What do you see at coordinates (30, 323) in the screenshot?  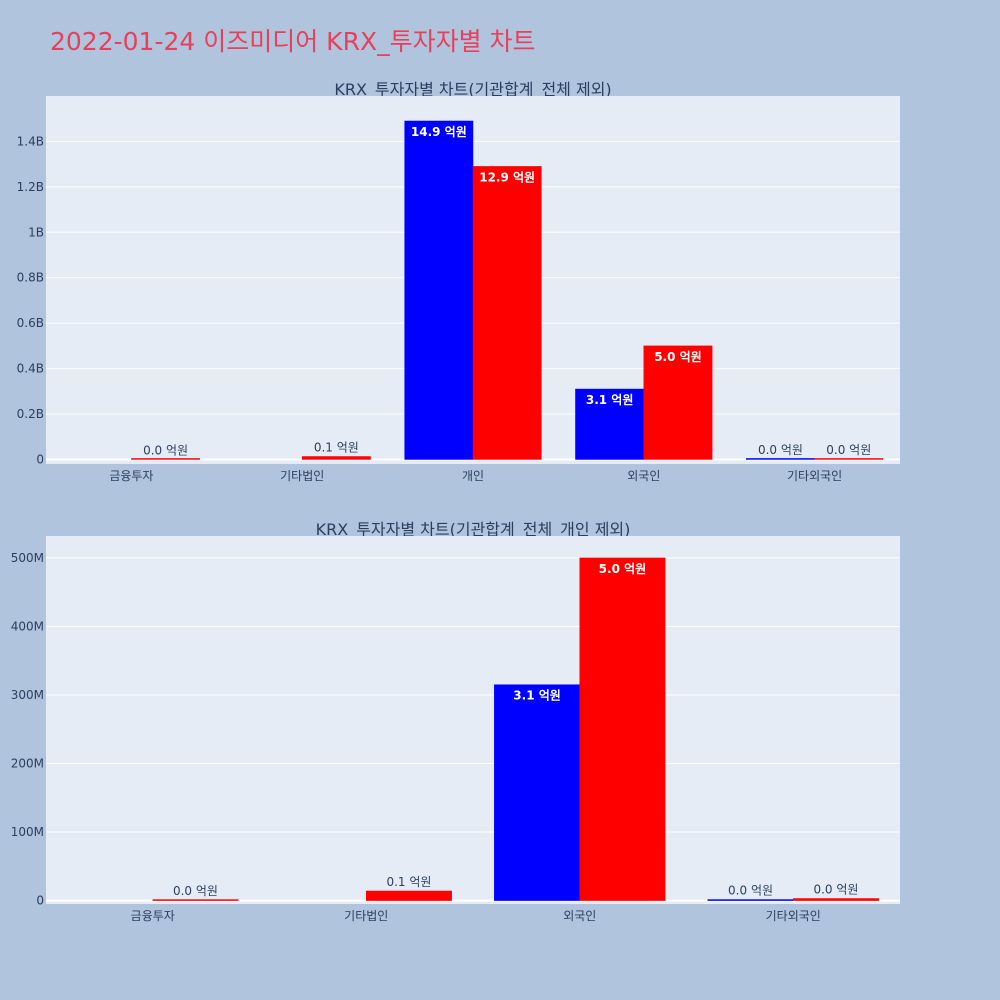 I see `y-tick-label: 0.6B` at bounding box center [30, 323].